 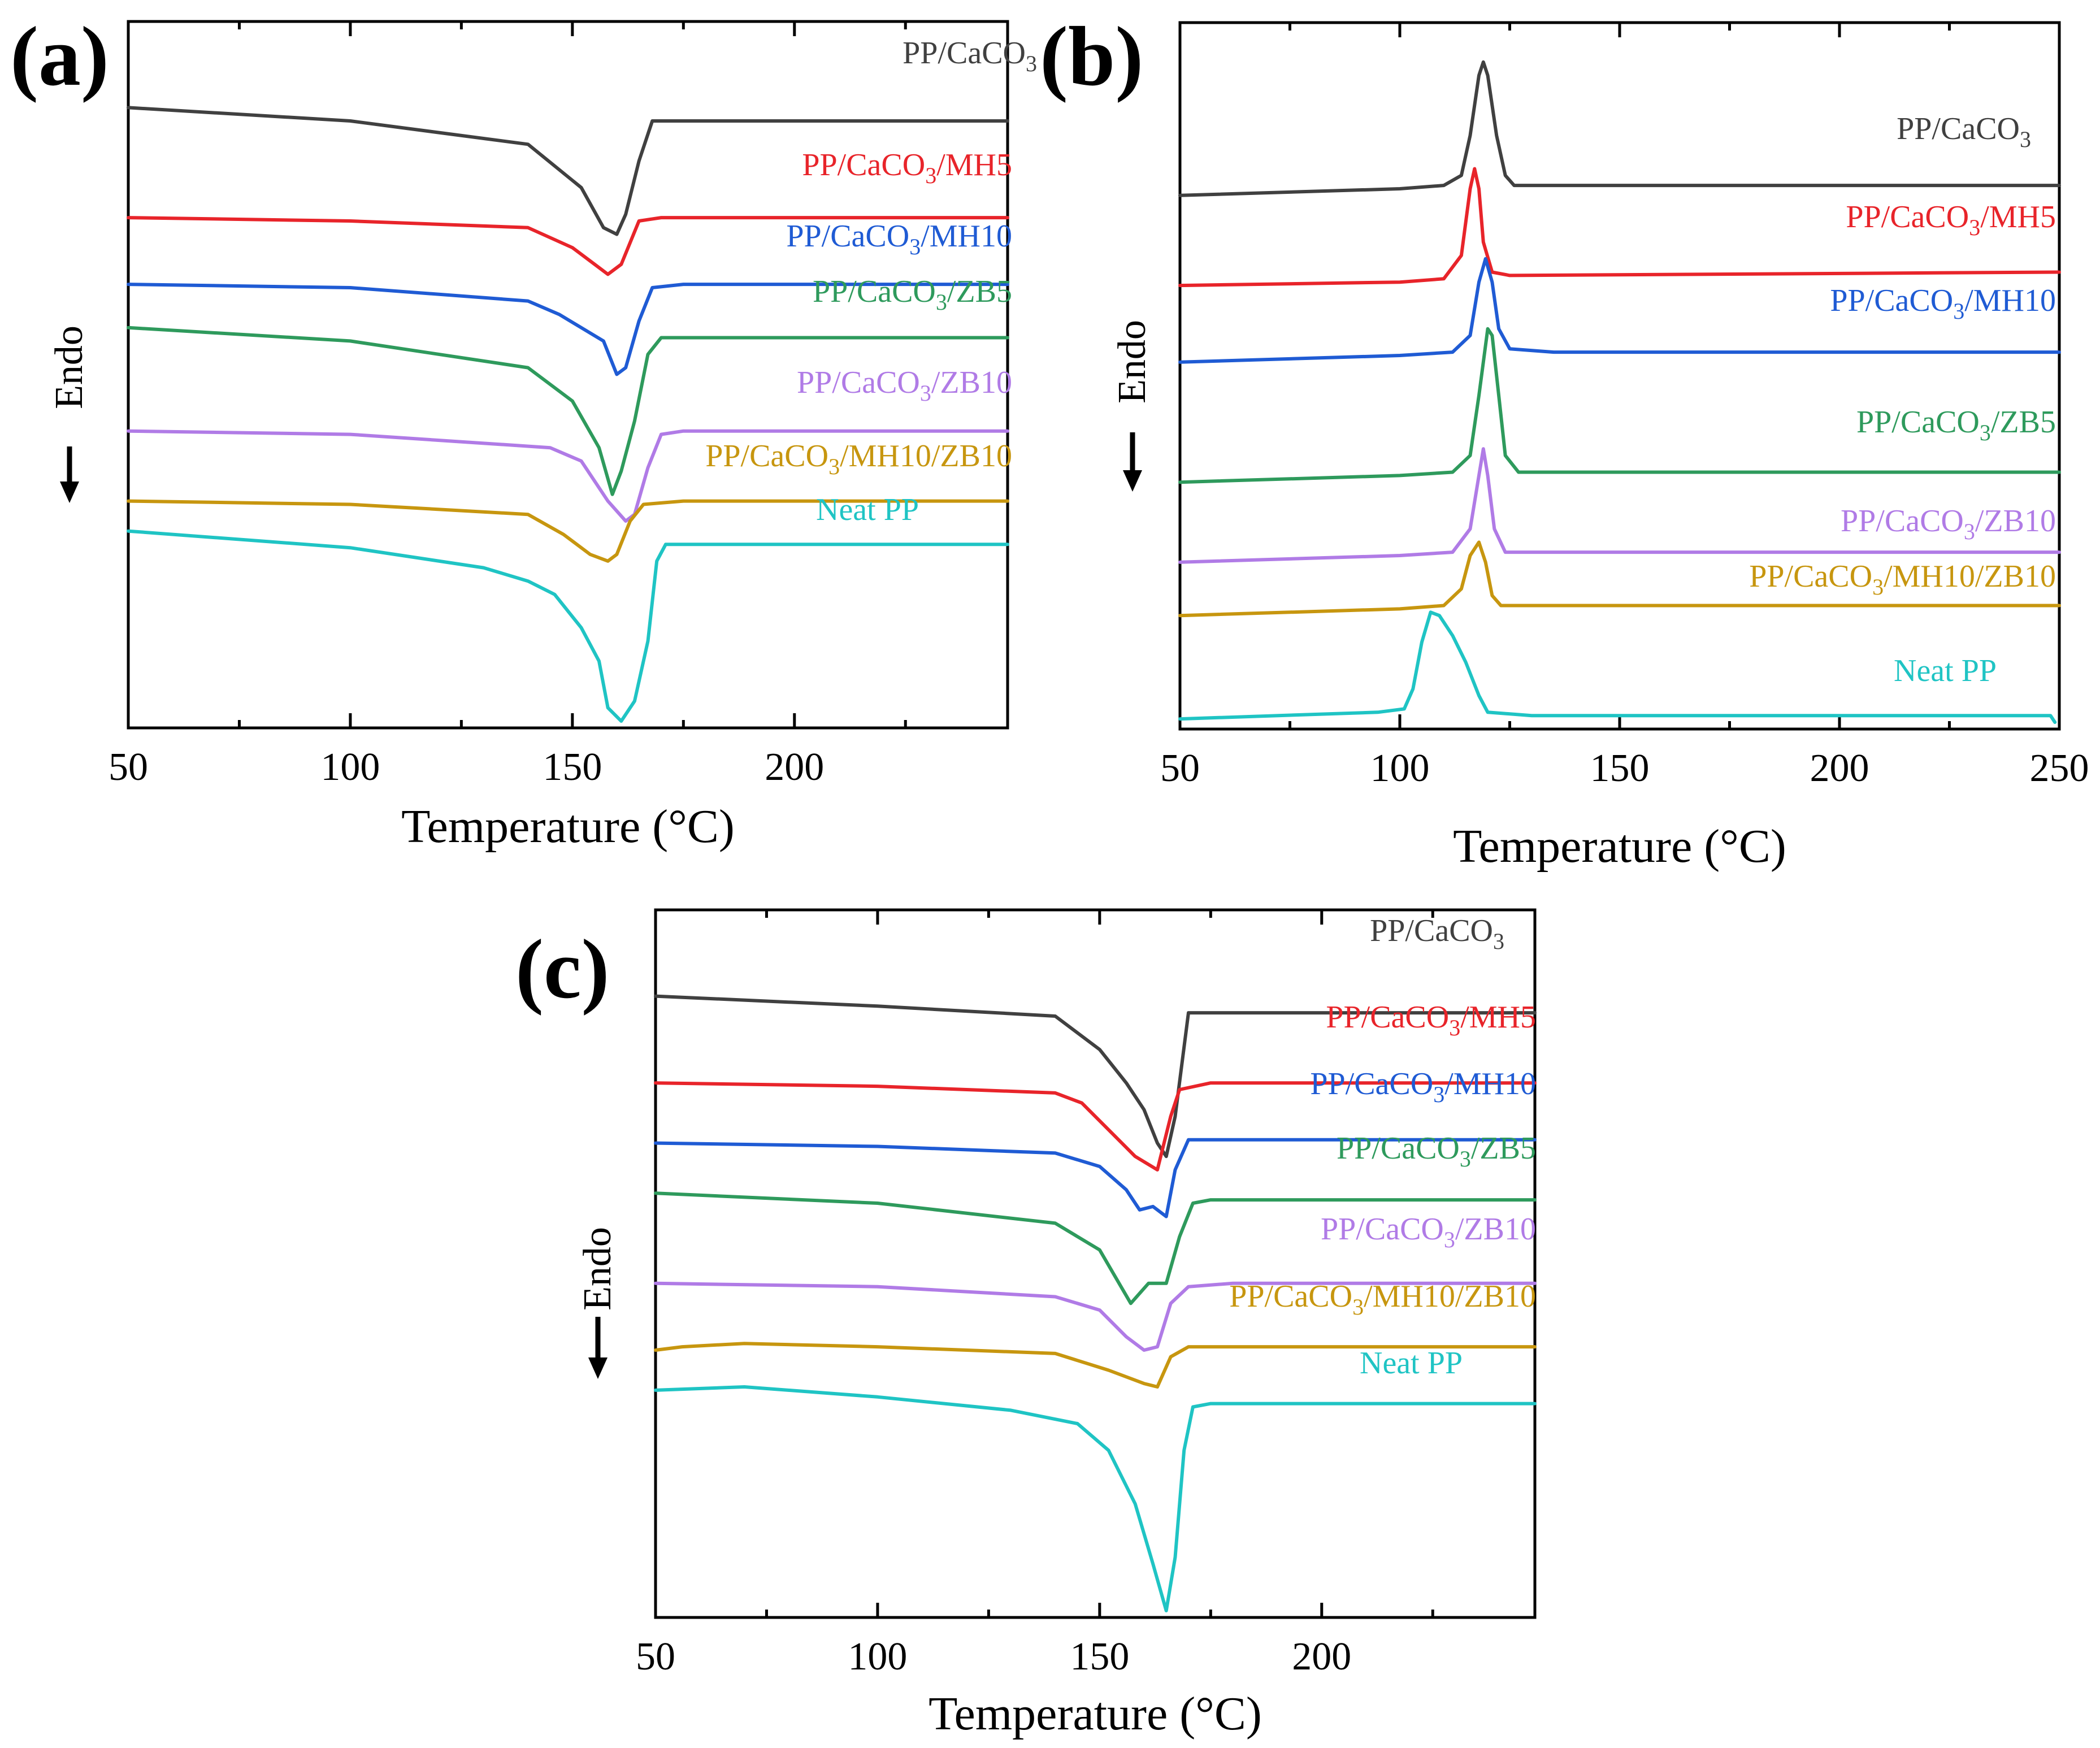 I want to click on panel-label: (a), so click(x=59, y=57).